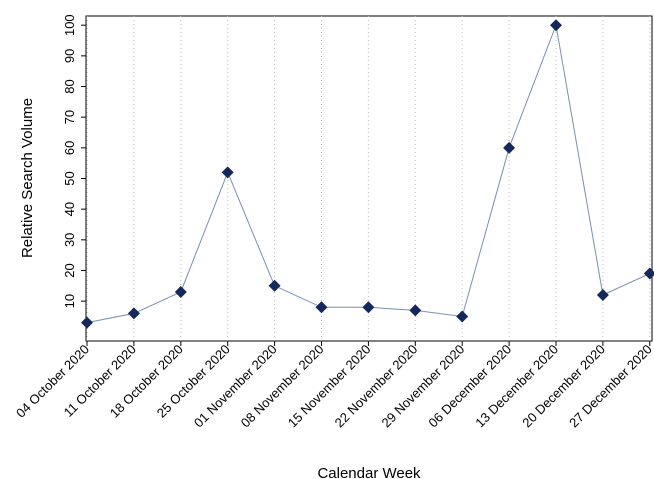 This screenshot has width=654, height=479. I want to click on x-tick-label: 13 December 2020, so click(516, 386).